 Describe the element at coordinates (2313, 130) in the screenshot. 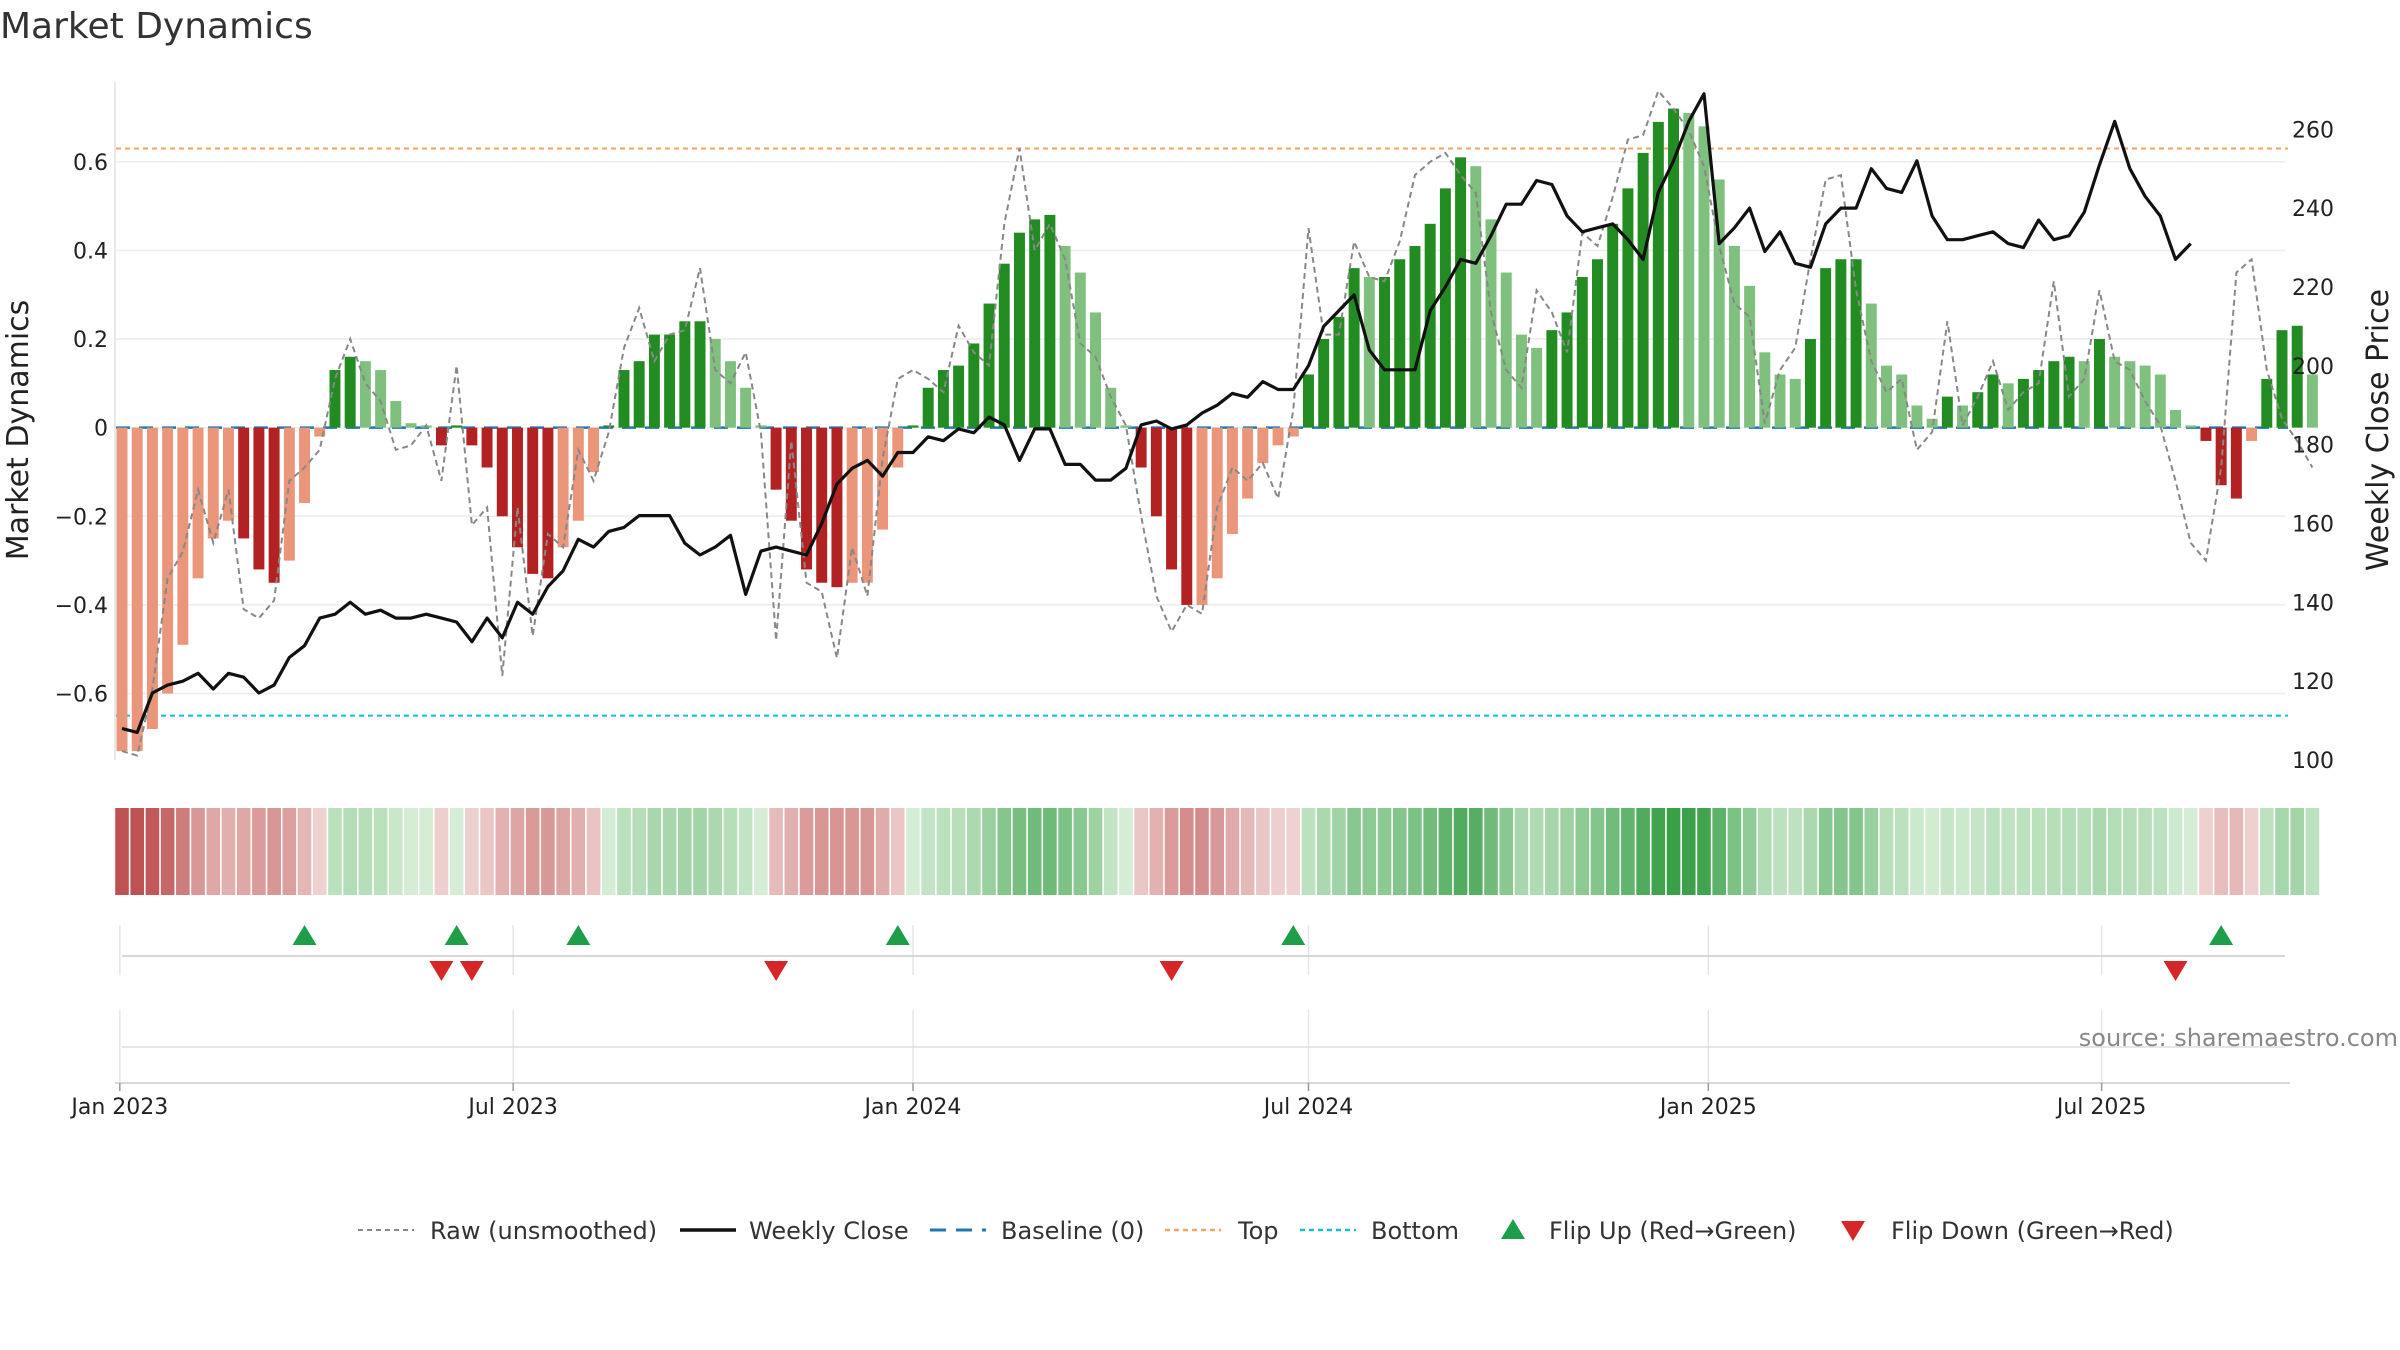

I see `right-y-tick-label: 260` at that location.